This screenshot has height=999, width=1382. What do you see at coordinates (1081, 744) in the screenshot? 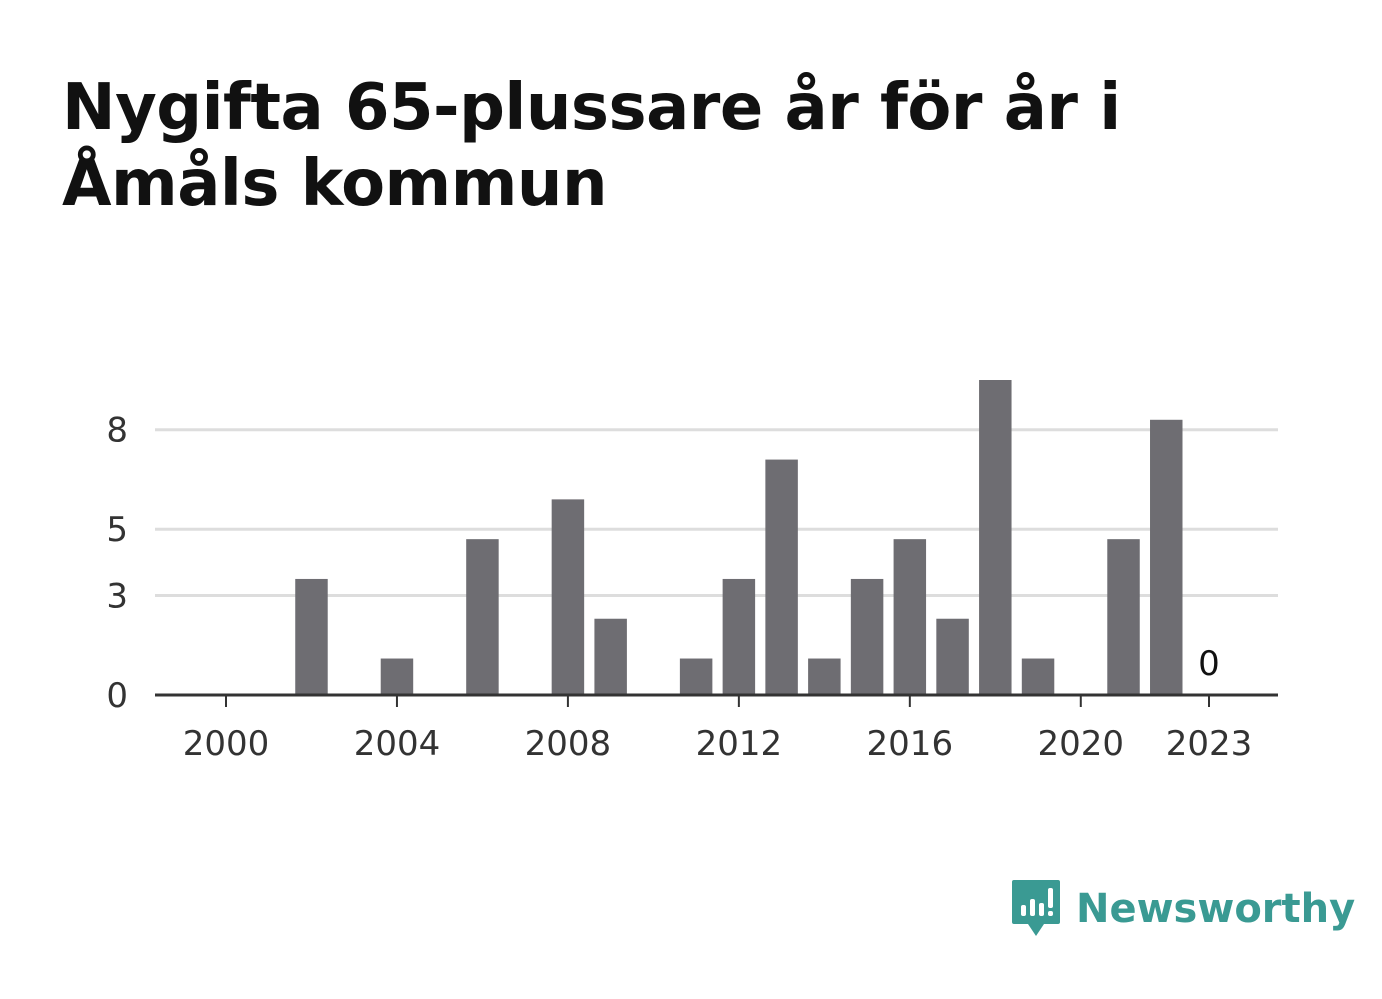
I see `x-tick-label: 2020` at bounding box center [1081, 744].